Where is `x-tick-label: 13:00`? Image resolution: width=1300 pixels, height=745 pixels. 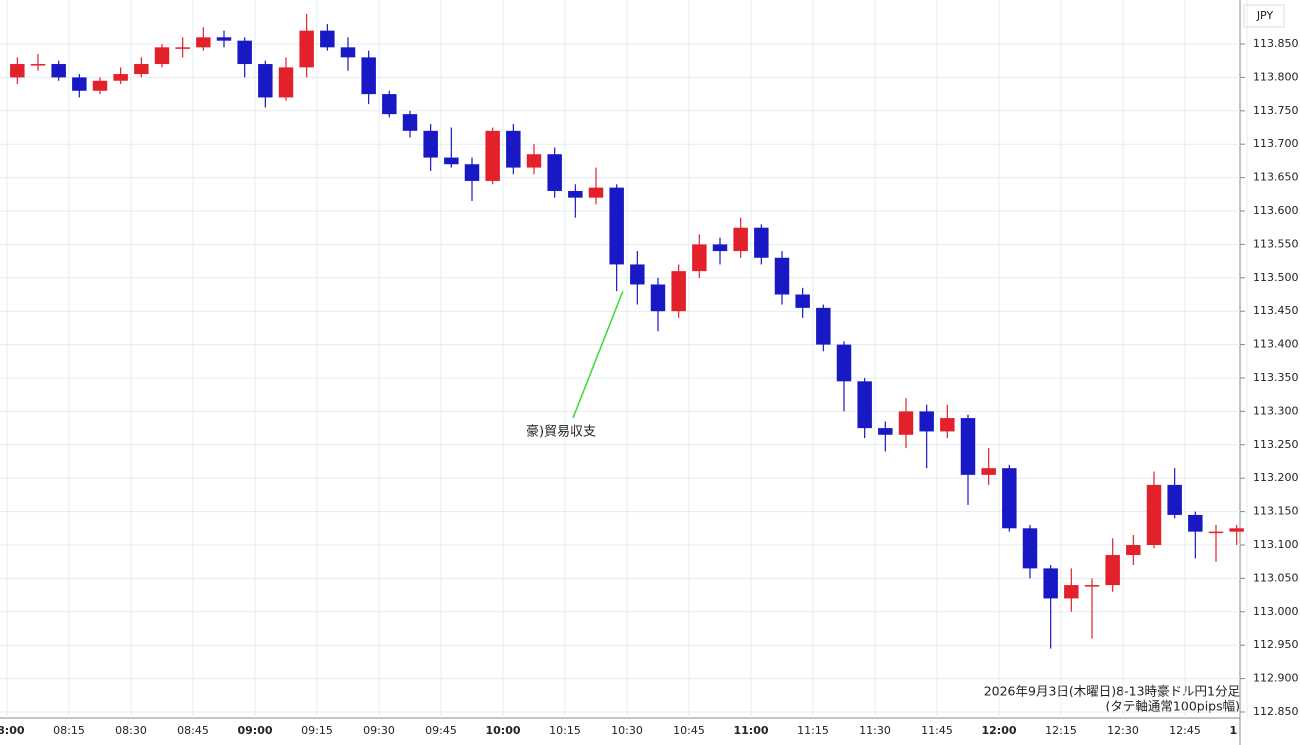 x-tick-label: 13:00 is located at coordinates (1246, 730).